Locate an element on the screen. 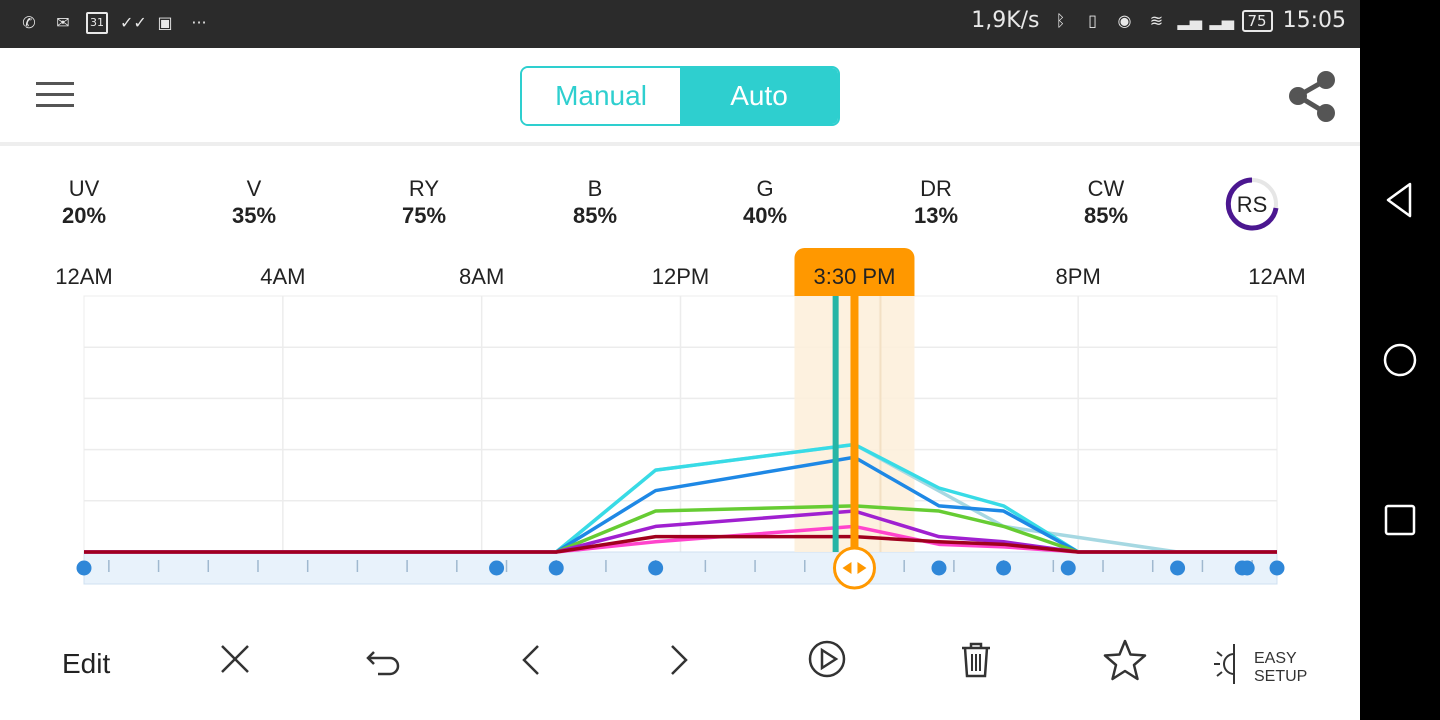  channel-name: UV is located at coordinates (84, 188).